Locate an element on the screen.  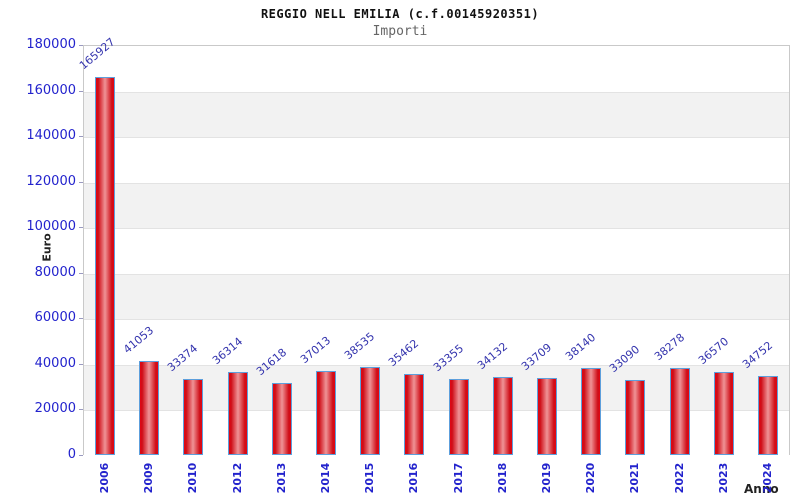
bar-2022 is located at coordinates (679, 411).